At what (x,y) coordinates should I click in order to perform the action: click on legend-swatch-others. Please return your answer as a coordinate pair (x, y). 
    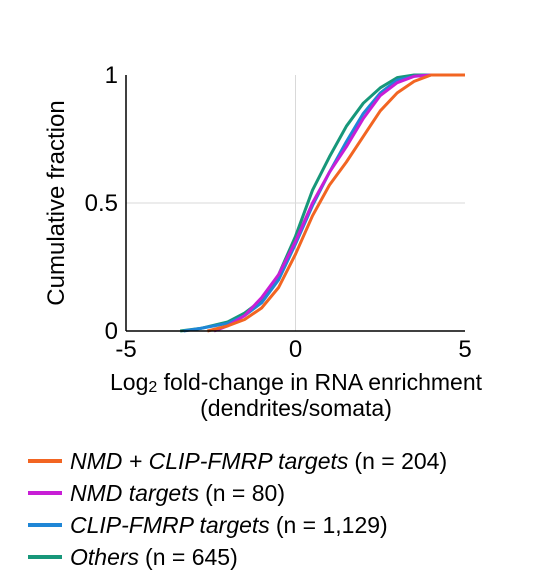
    Looking at the image, I should click on (45, 557).